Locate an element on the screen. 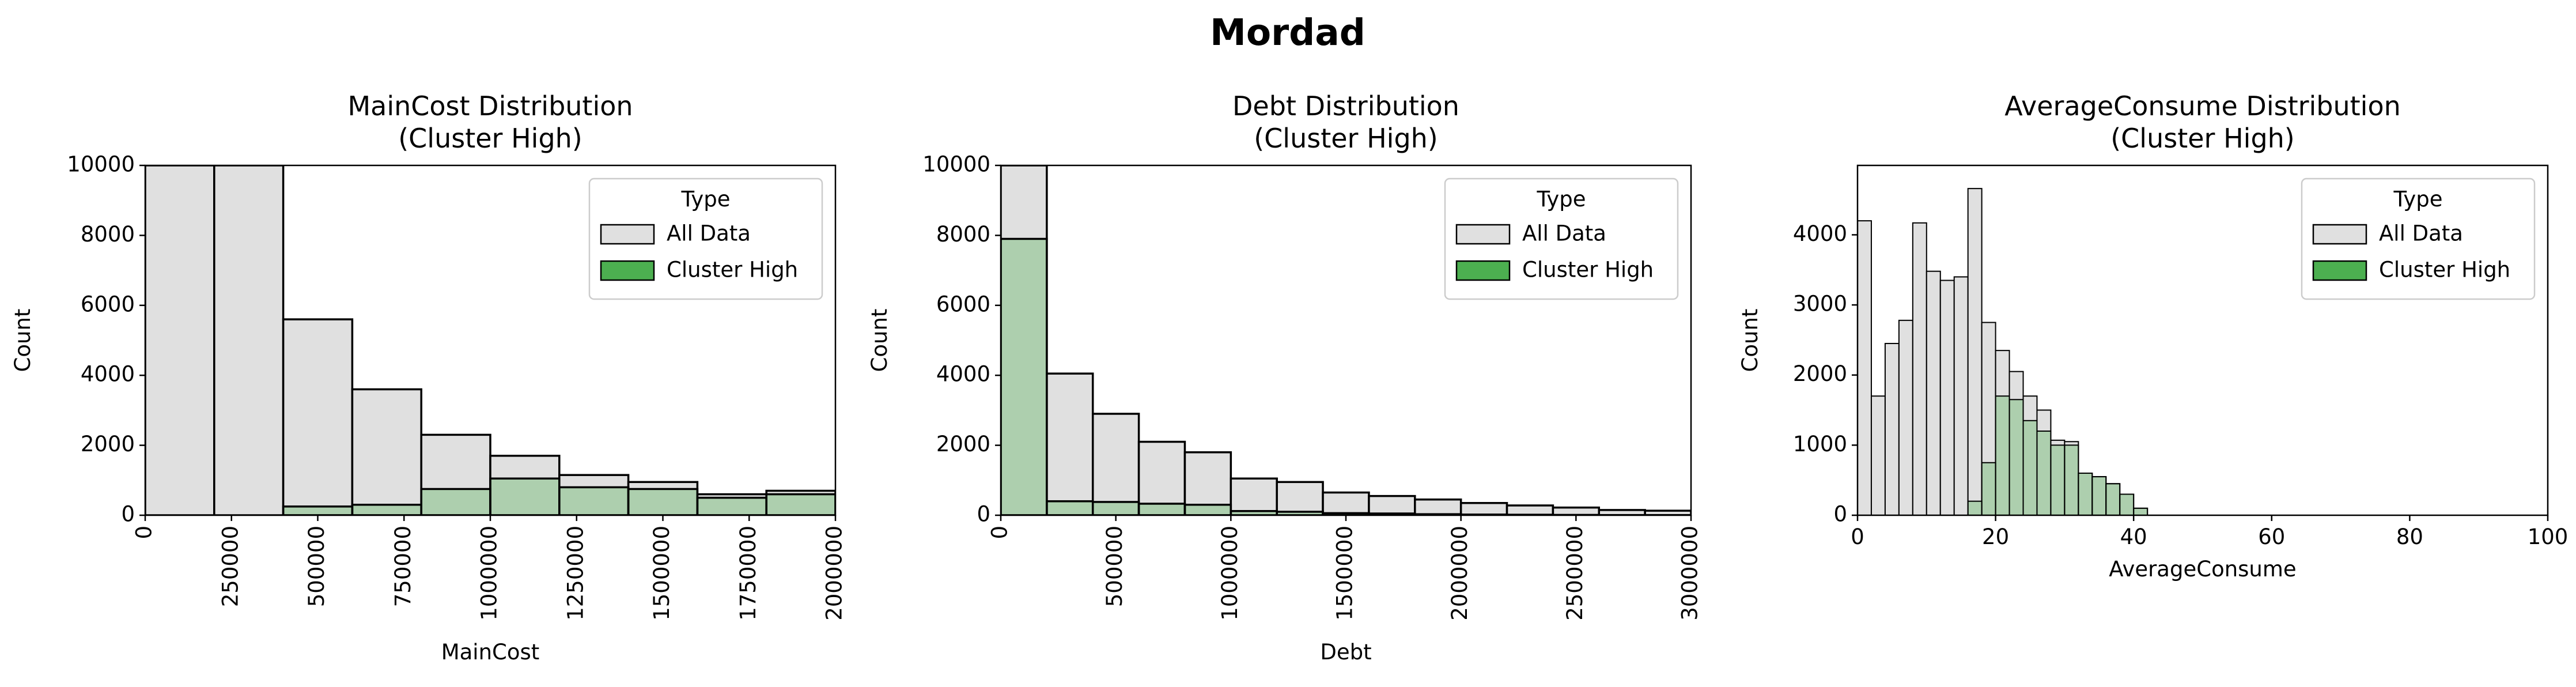 This screenshot has width=2576, height=687. x-axis-label: MainCost is located at coordinates (490, 653).